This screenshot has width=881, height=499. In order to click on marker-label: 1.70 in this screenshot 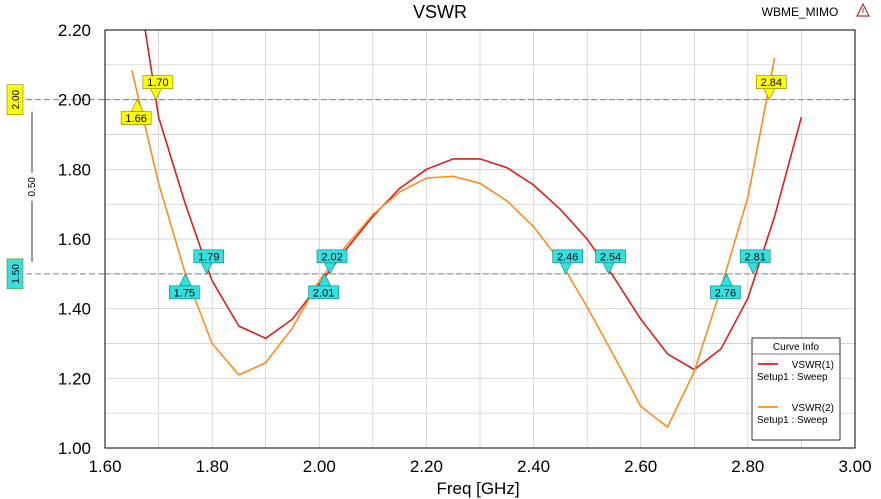, I will do `click(157, 83)`.